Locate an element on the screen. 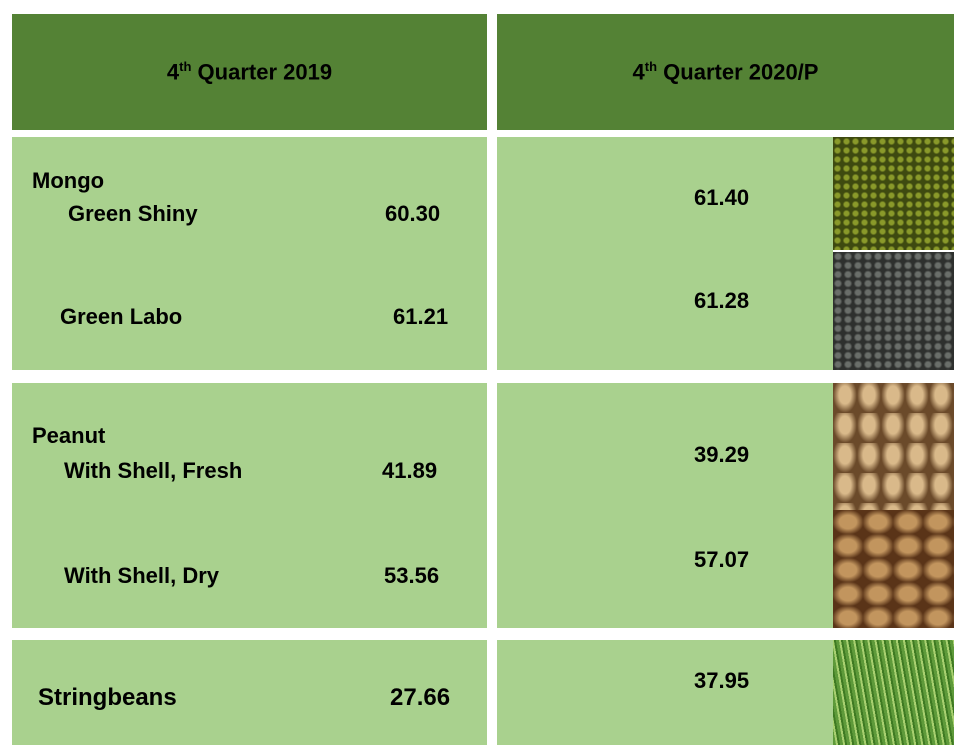 Image resolution: width=954 pixels, height=747 pixels. header-text: 4th Quarter 2020/P is located at coordinates (726, 72).